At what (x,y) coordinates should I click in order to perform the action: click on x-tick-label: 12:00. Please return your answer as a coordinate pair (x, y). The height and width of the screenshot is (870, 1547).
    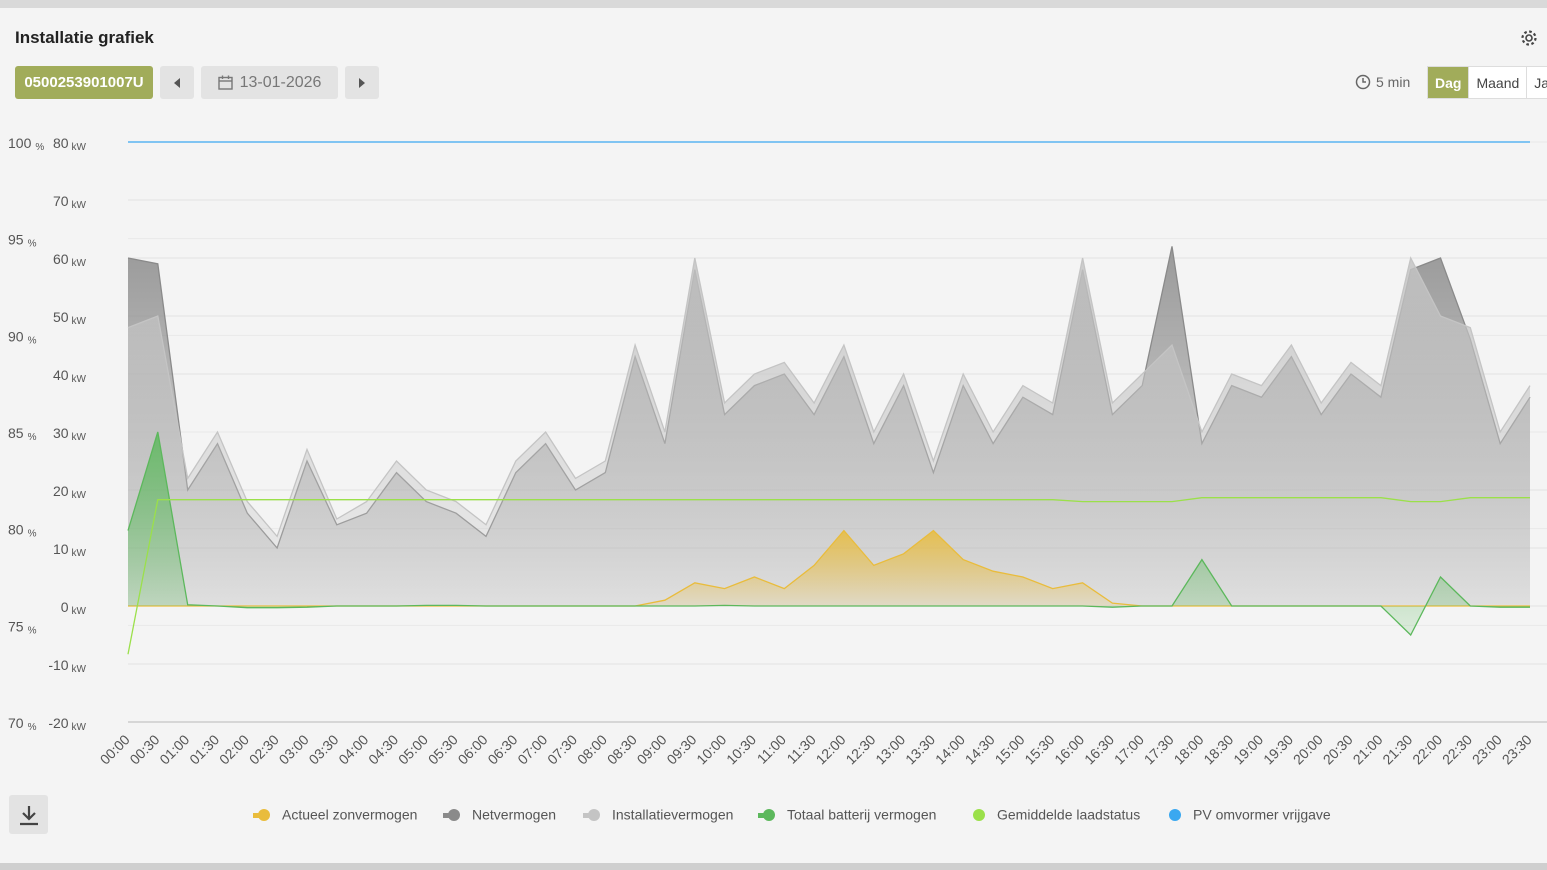
    Looking at the image, I should click on (831, 749).